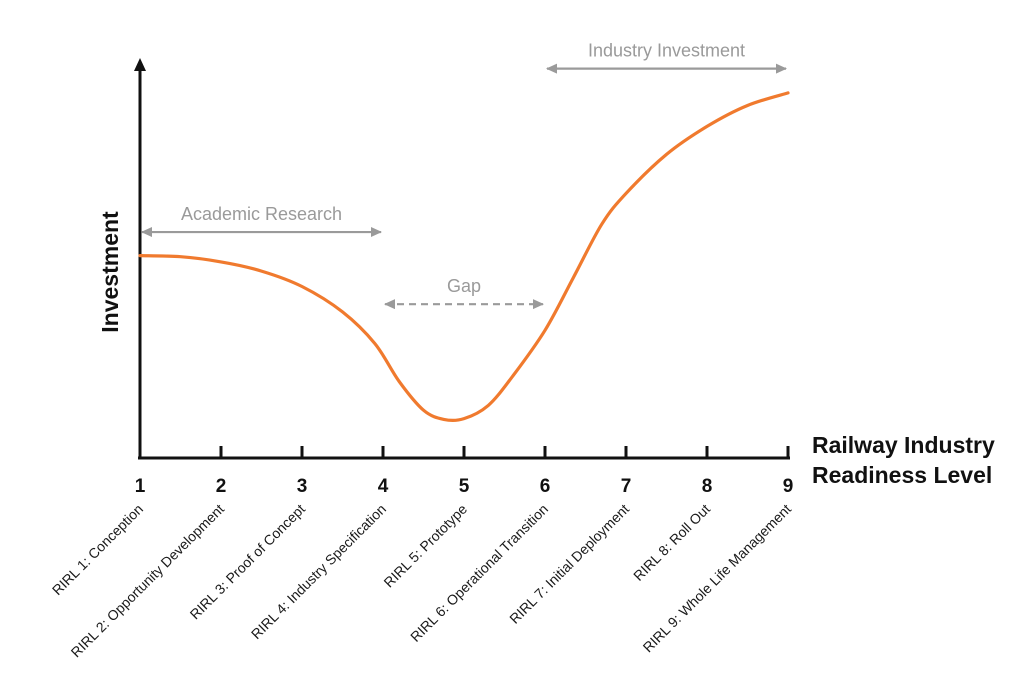 Image resolution: width=1024 pixels, height=693 pixels. Describe the element at coordinates (148, 581) in the screenshot. I see `category-label-2: RIRL 2: Opportunity Development` at that location.